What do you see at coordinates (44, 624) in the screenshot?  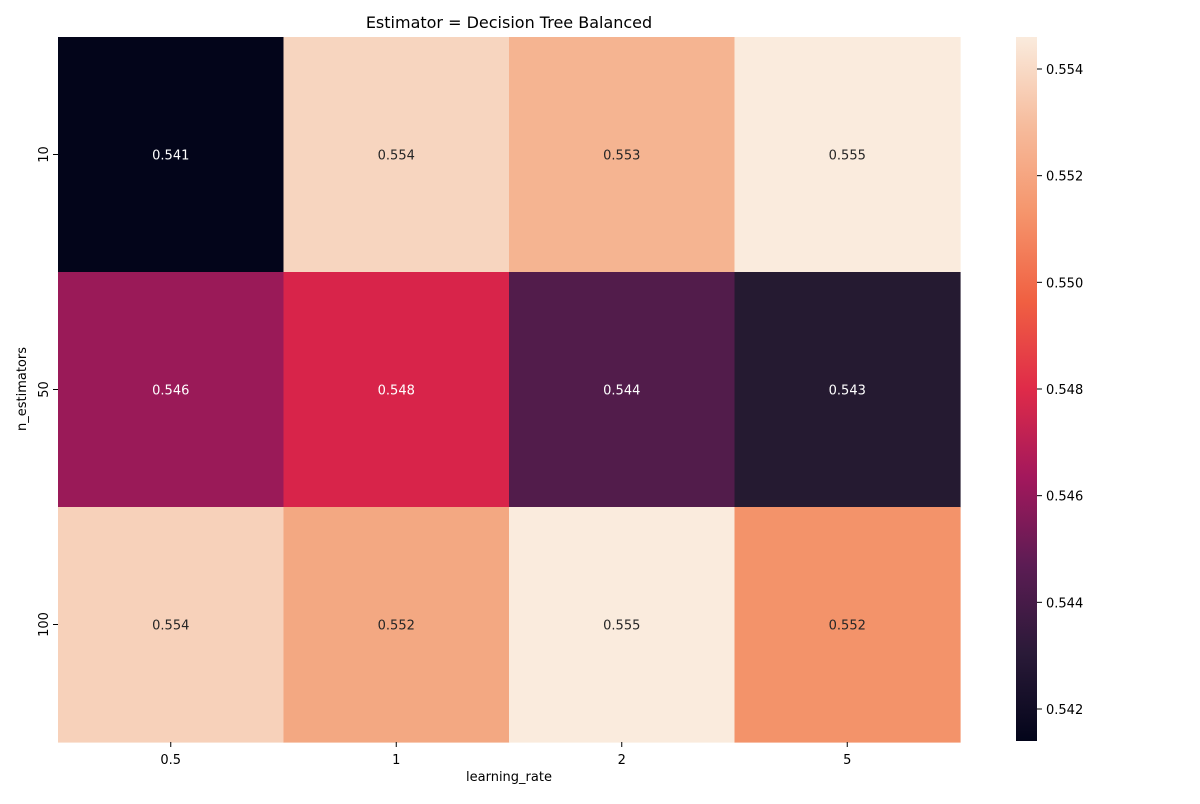 I see `y-tick-label: 100` at bounding box center [44, 624].